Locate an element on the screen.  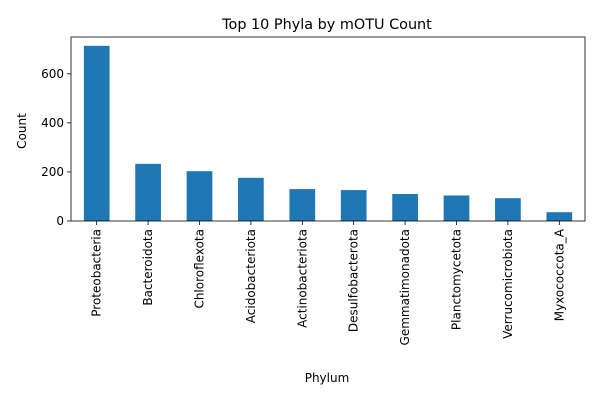
x-tick-label: Planctomycetota is located at coordinates (457, 279).